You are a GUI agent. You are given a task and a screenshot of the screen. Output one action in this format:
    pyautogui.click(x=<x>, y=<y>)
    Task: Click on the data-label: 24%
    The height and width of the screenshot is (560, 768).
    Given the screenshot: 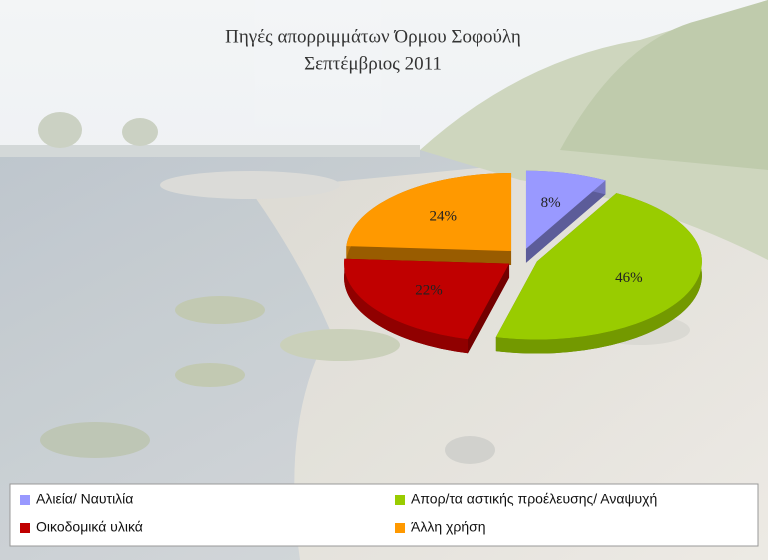 What is the action you would take?
    pyautogui.click(x=444, y=216)
    